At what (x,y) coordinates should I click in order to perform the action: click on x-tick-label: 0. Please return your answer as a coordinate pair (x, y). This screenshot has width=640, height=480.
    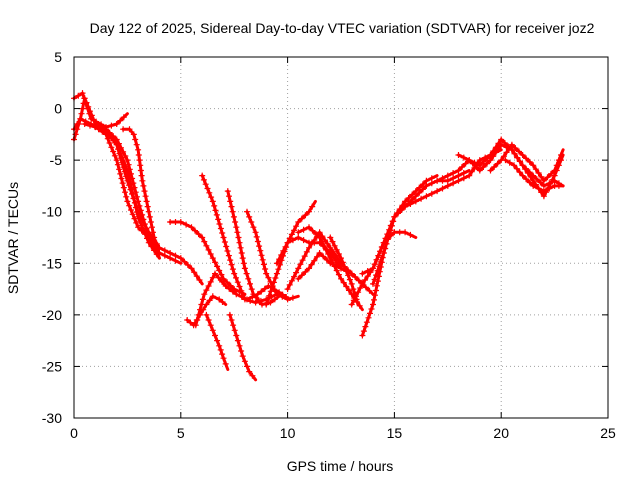
    Looking at the image, I should click on (74, 433).